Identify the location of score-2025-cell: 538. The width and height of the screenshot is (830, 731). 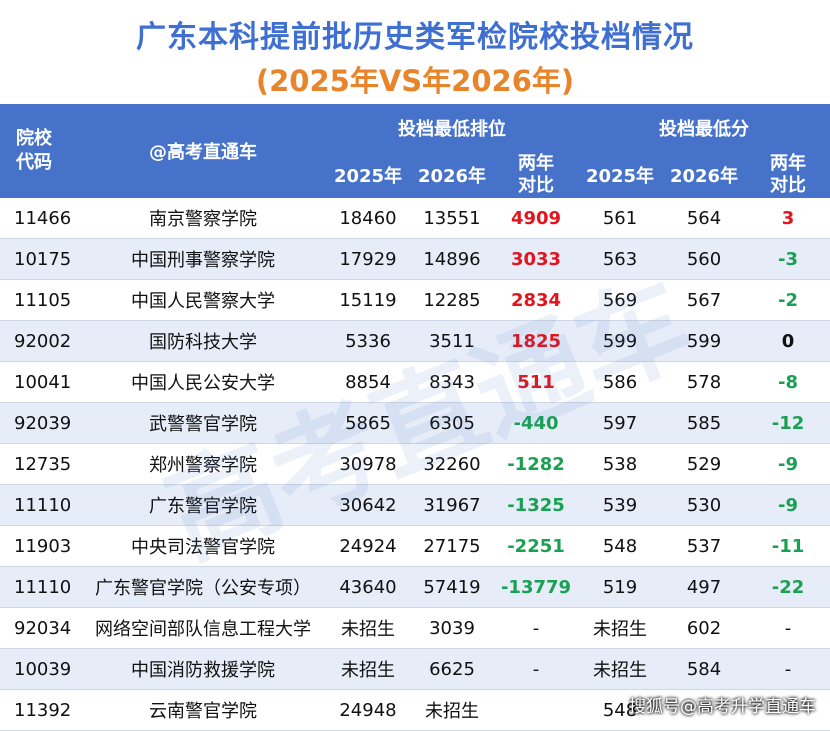
(620, 464).